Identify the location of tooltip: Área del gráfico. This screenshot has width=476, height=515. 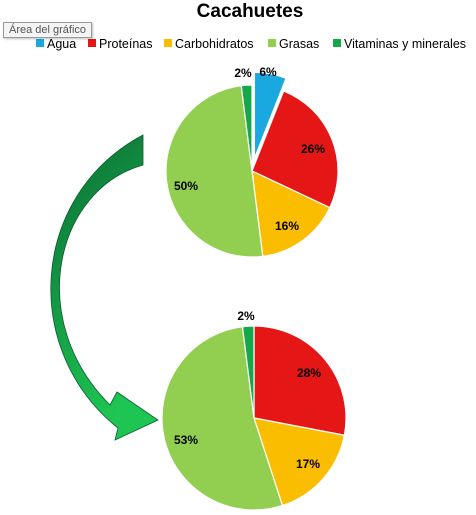
(48, 30).